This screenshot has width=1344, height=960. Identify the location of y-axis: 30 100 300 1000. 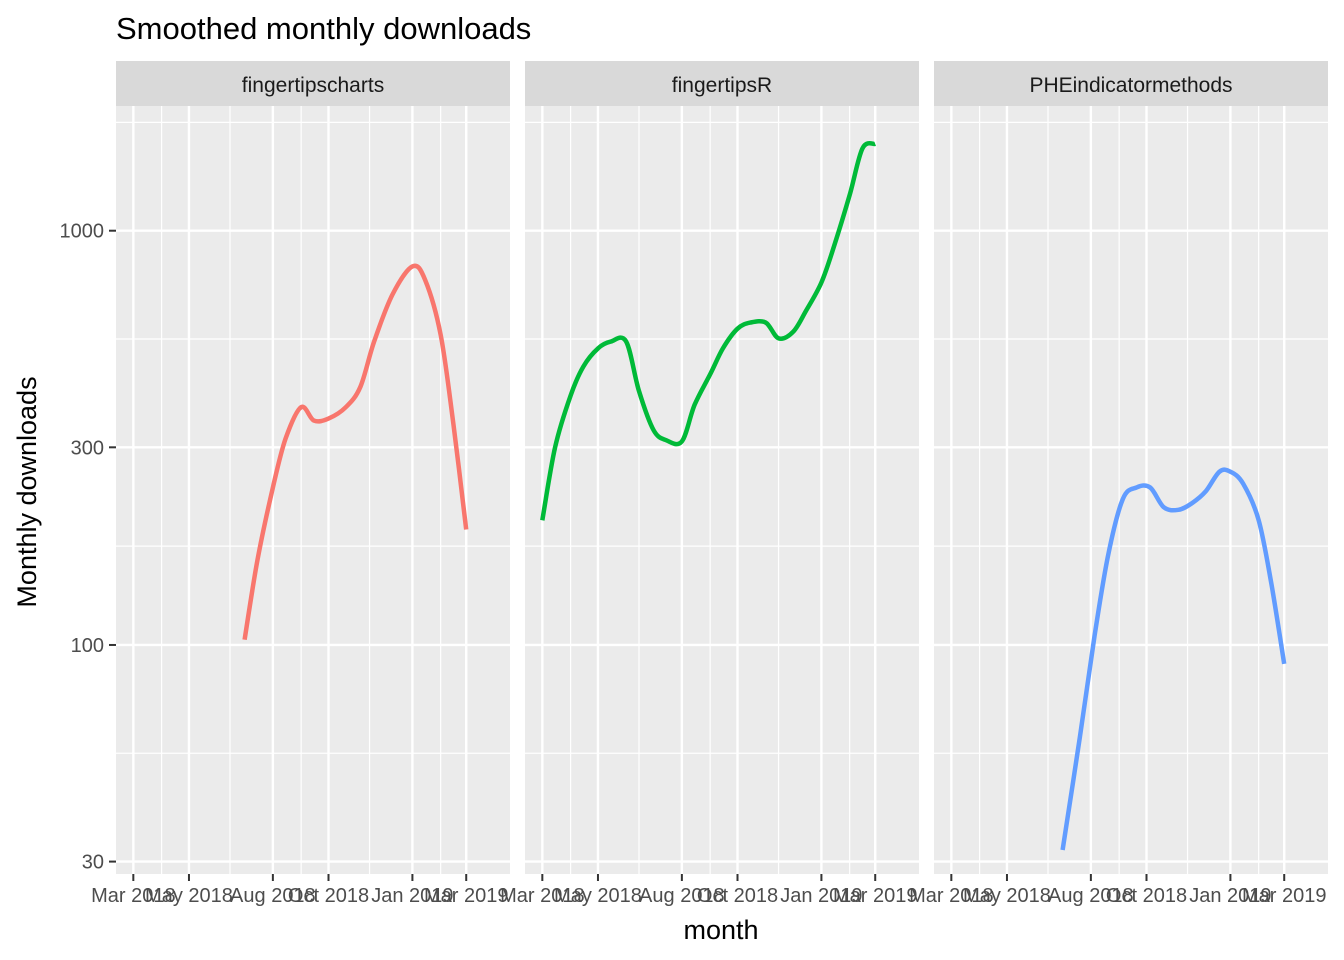
(88, 547).